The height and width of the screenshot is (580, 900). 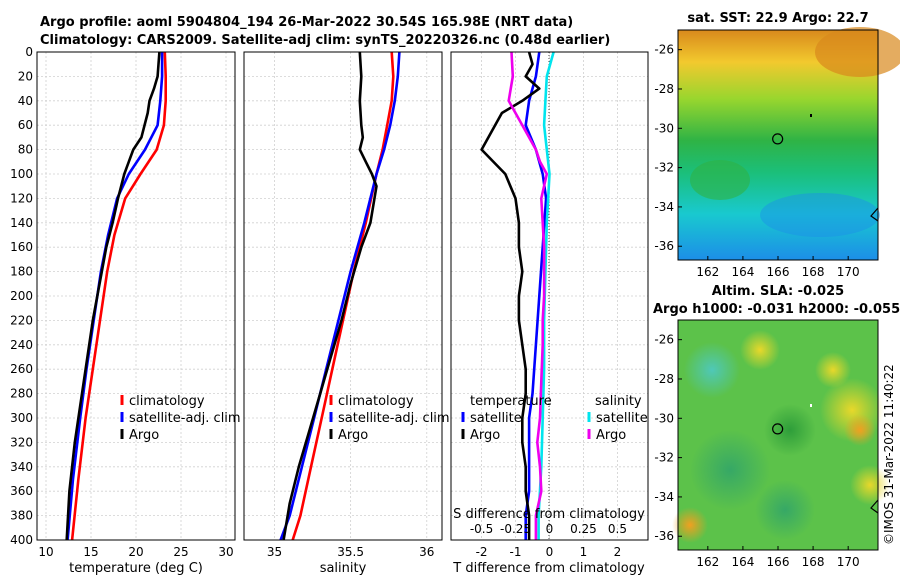 What do you see at coordinates (712, 370) in the screenshot?
I see `sla-cyan-eddy` at bounding box center [712, 370].